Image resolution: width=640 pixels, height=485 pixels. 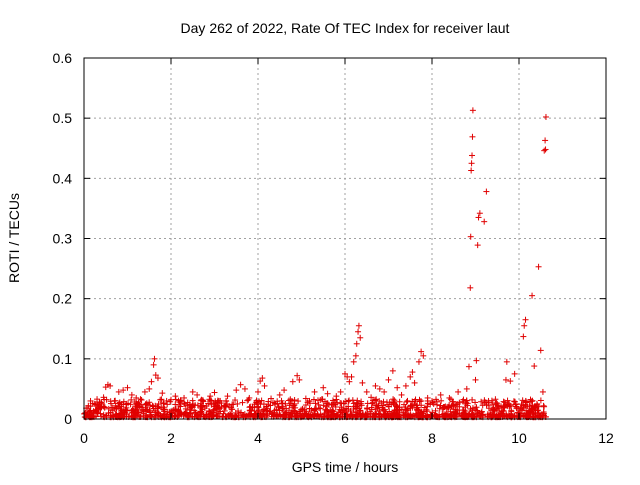 What do you see at coordinates (258, 438) in the screenshot?
I see `x-tick-label: 4` at bounding box center [258, 438].